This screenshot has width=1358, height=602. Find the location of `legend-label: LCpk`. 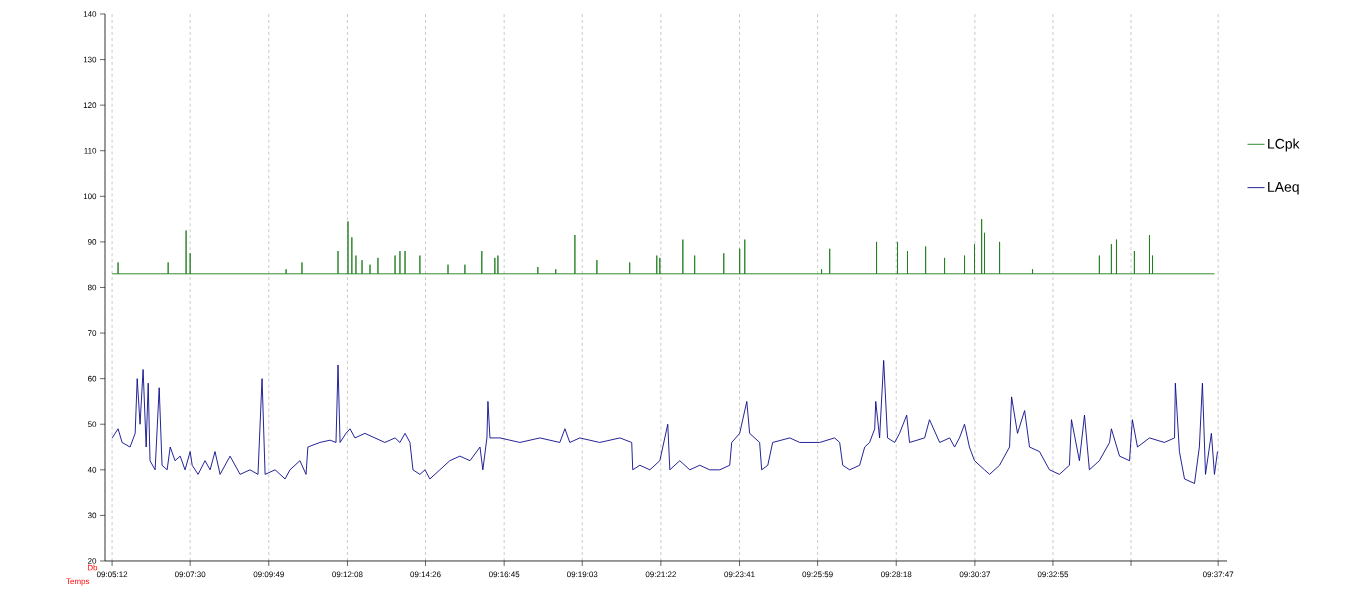

legend-label: LCpk is located at coordinates (1284, 145).